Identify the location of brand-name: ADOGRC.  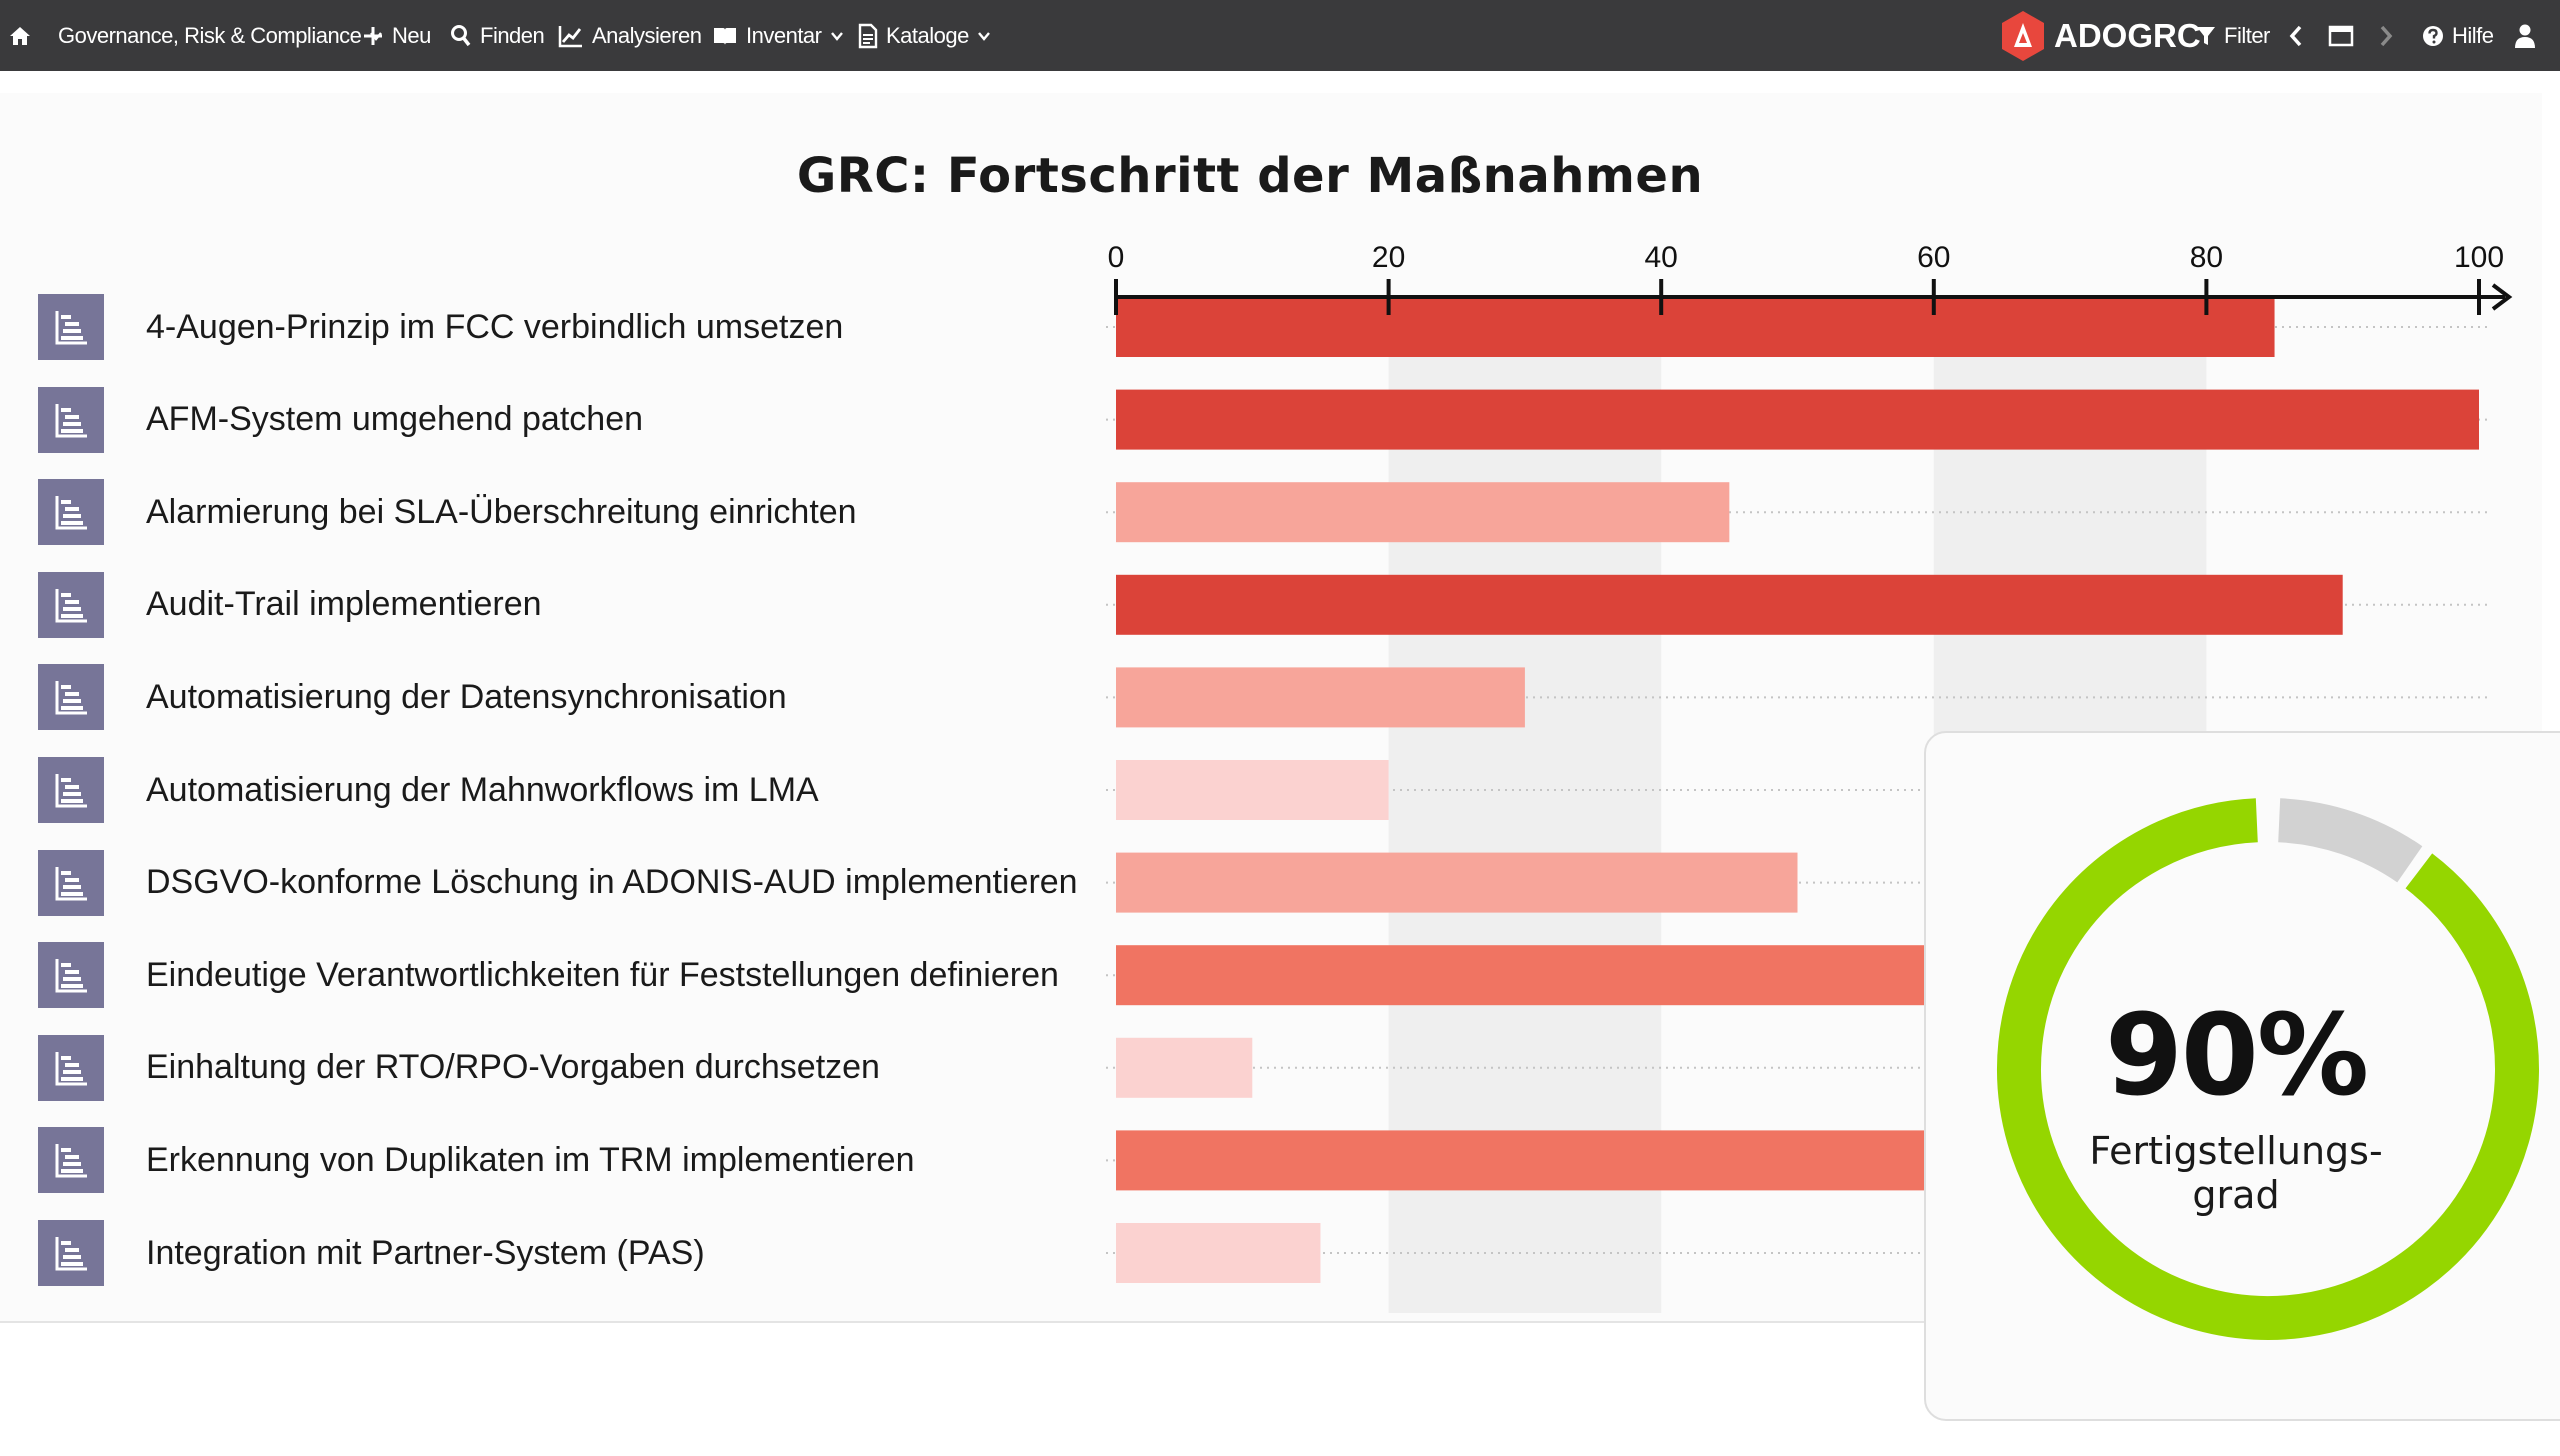
(2127, 35).